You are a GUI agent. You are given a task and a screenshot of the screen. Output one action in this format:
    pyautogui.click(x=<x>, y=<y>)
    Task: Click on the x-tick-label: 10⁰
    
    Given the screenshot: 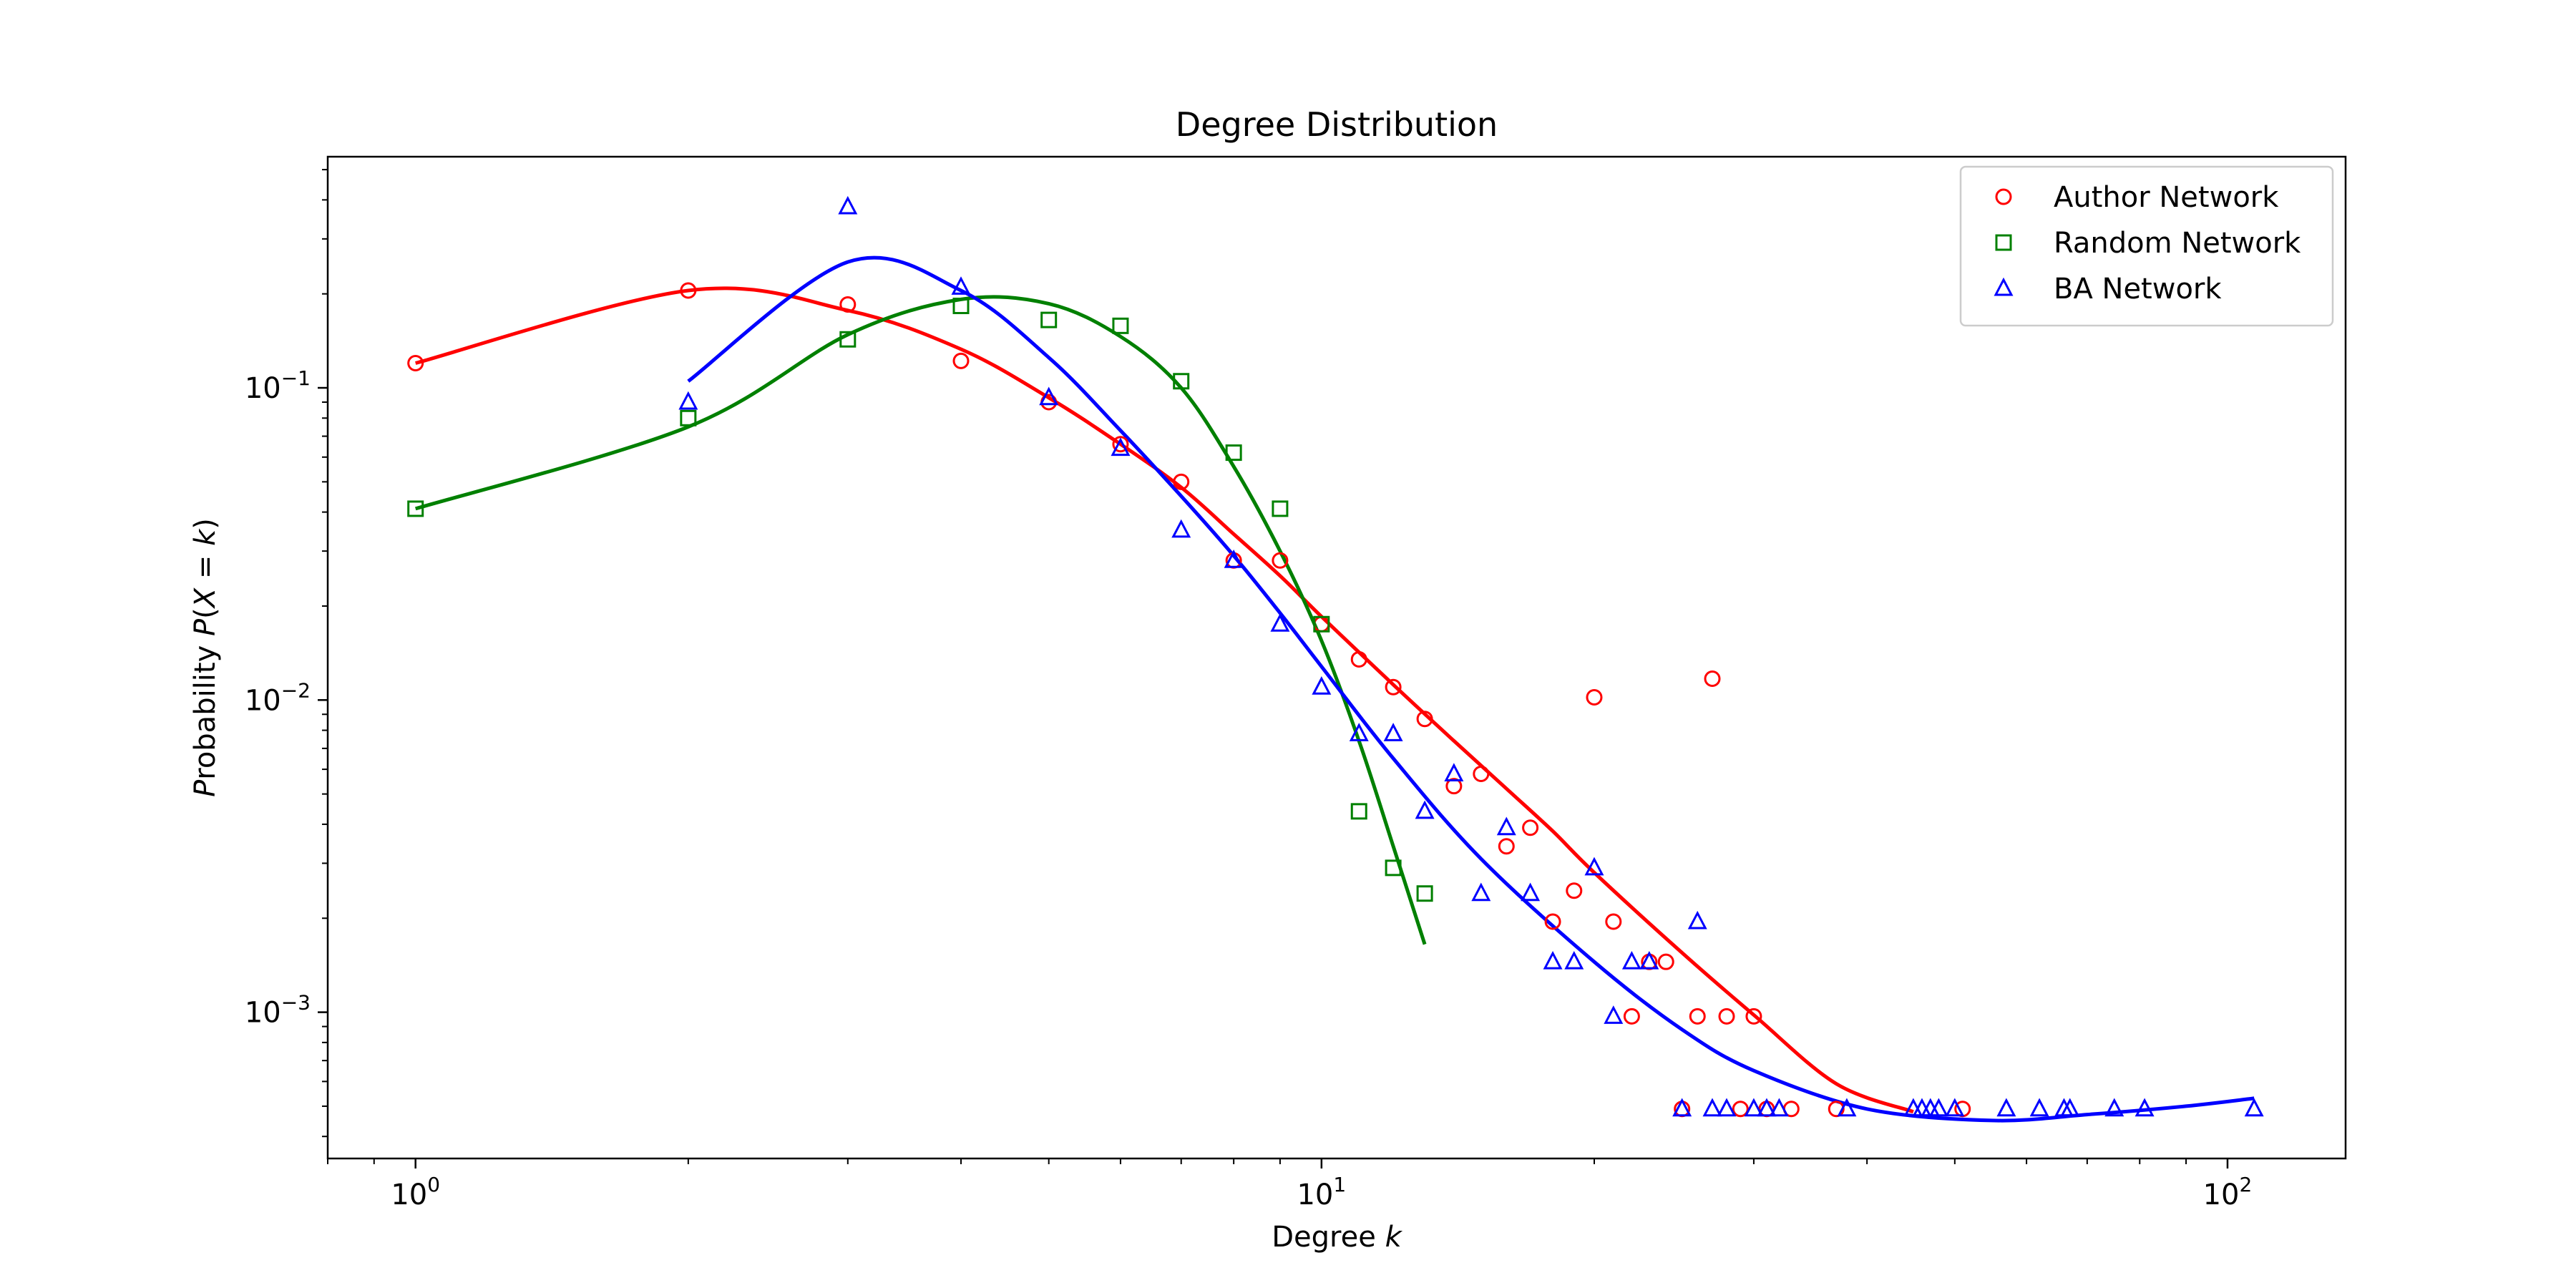 What is the action you would take?
    pyautogui.click(x=415, y=1192)
    